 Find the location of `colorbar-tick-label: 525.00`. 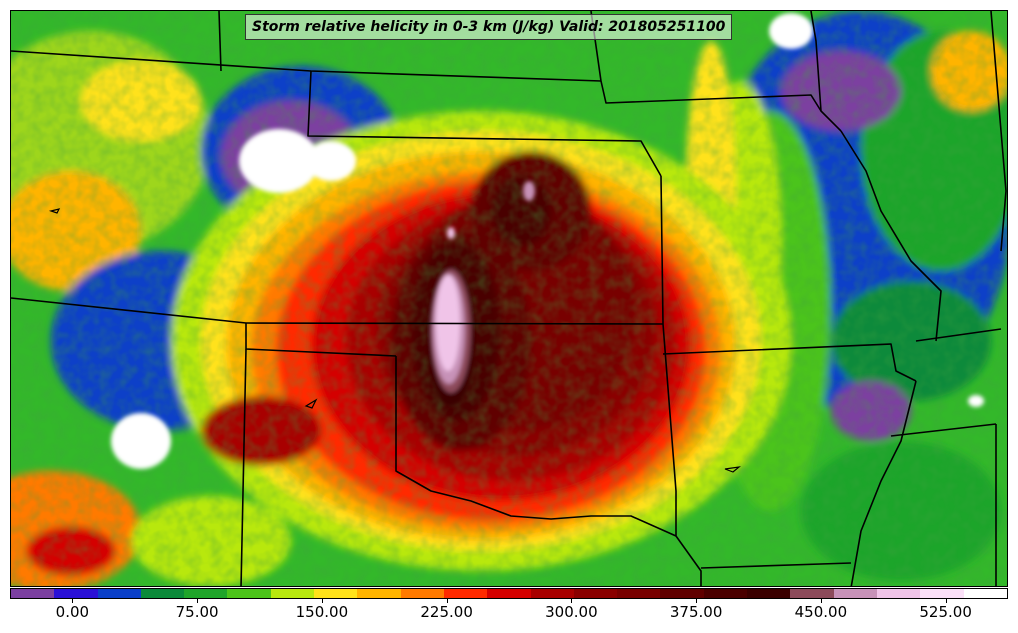

colorbar-tick-label: 525.00 is located at coordinates (945, 612).